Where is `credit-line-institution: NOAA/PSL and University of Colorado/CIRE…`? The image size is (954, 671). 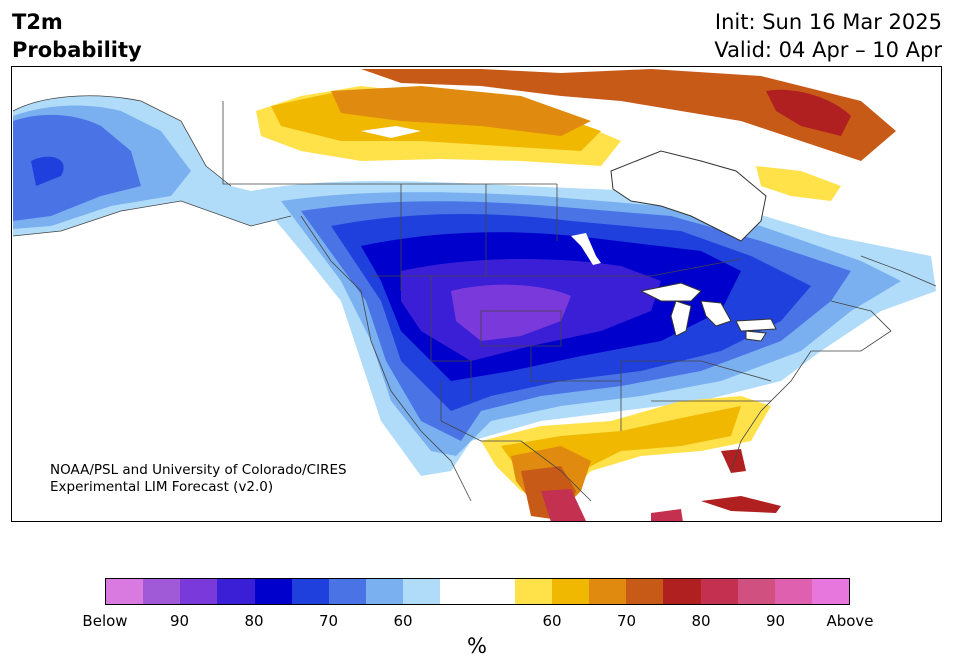
credit-line-institution: NOAA/PSL and University of Colorado/CIRE… is located at coordinates (198, 470).